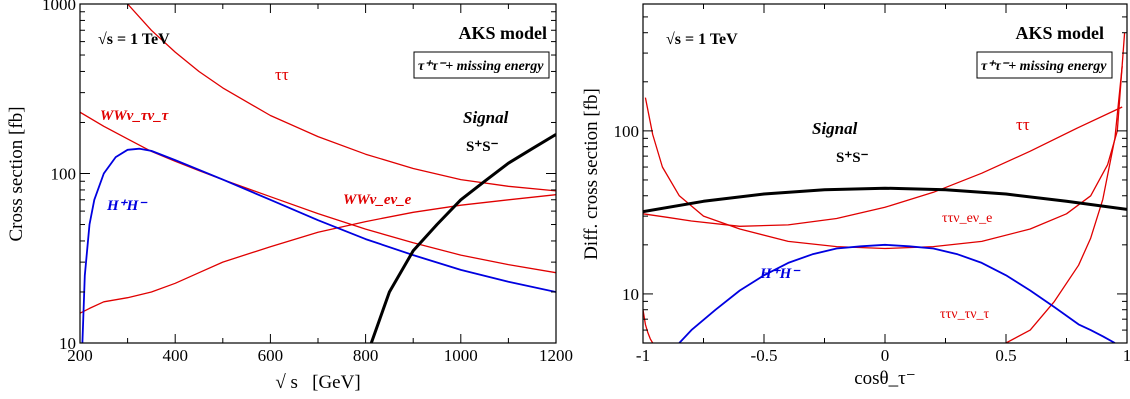 This screenshot has height=399, width=1130. What do you see at coordinates (1023, 124) in the screenshot?
I see `right-tautau-label: ττ` at bounding box center [1023, 124].